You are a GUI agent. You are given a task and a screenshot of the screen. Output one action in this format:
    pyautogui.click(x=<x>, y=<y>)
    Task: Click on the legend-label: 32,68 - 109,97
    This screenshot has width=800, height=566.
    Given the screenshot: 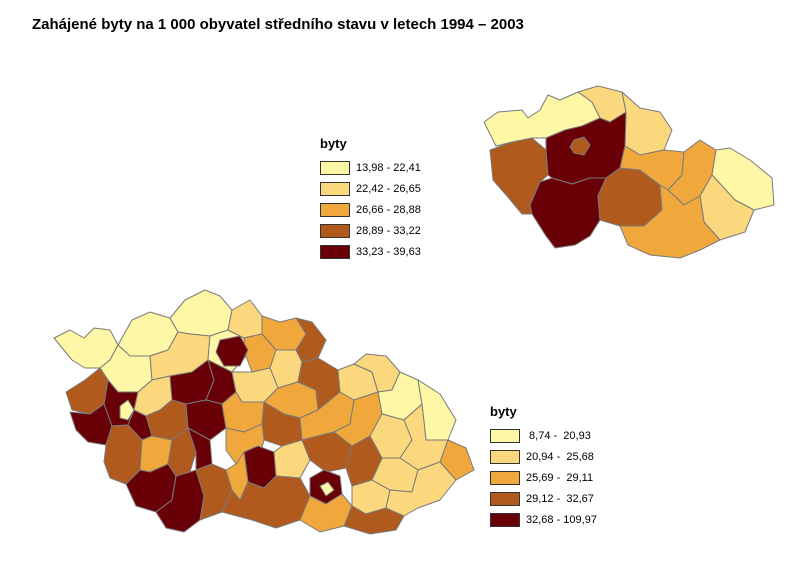 What is the action you would take?
    pyautogui.click(x=561, y=519)
    